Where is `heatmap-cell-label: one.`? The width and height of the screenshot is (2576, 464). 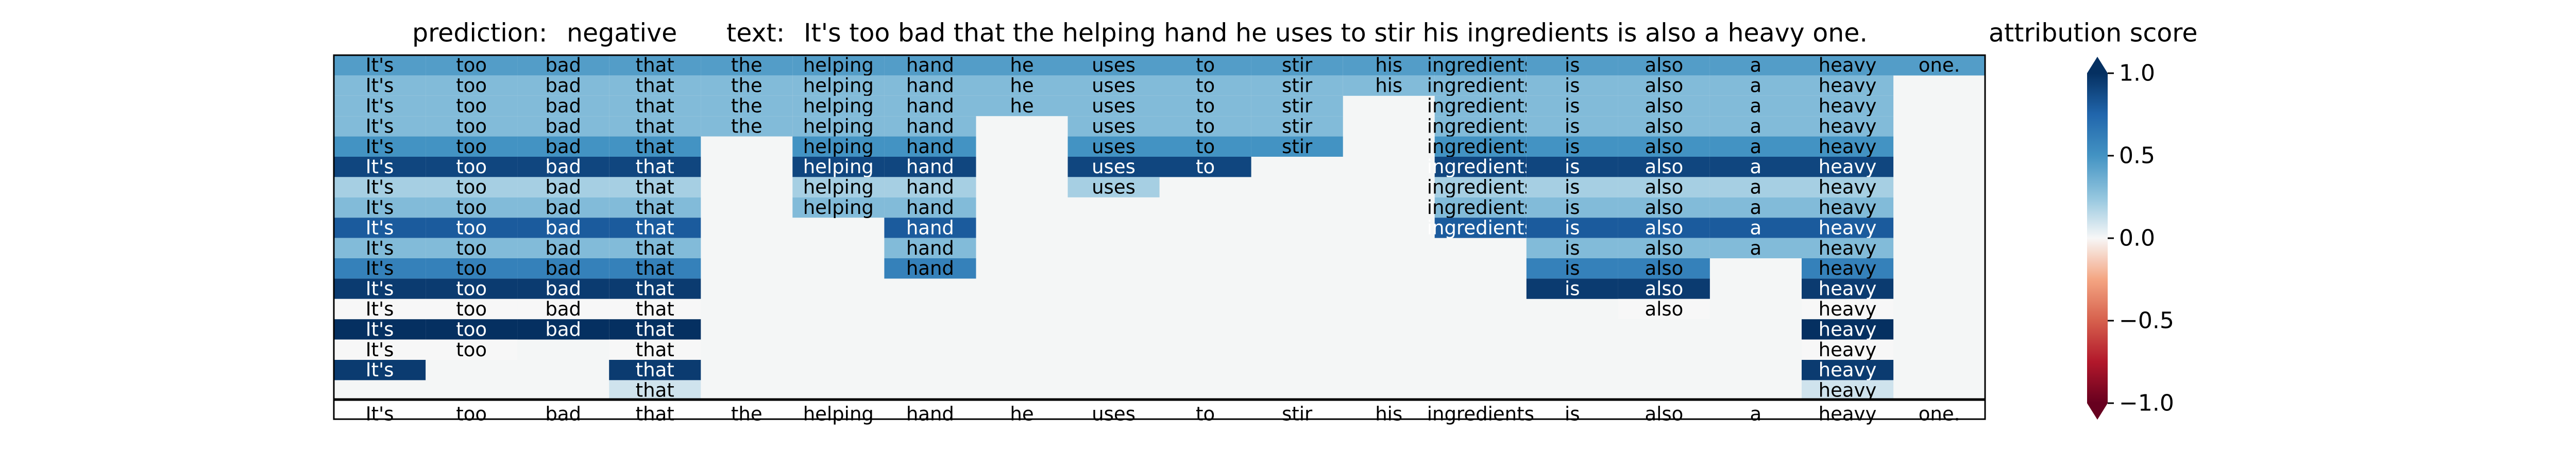
heatmap-cell-label: one. is located at coordinates (1939, 65).